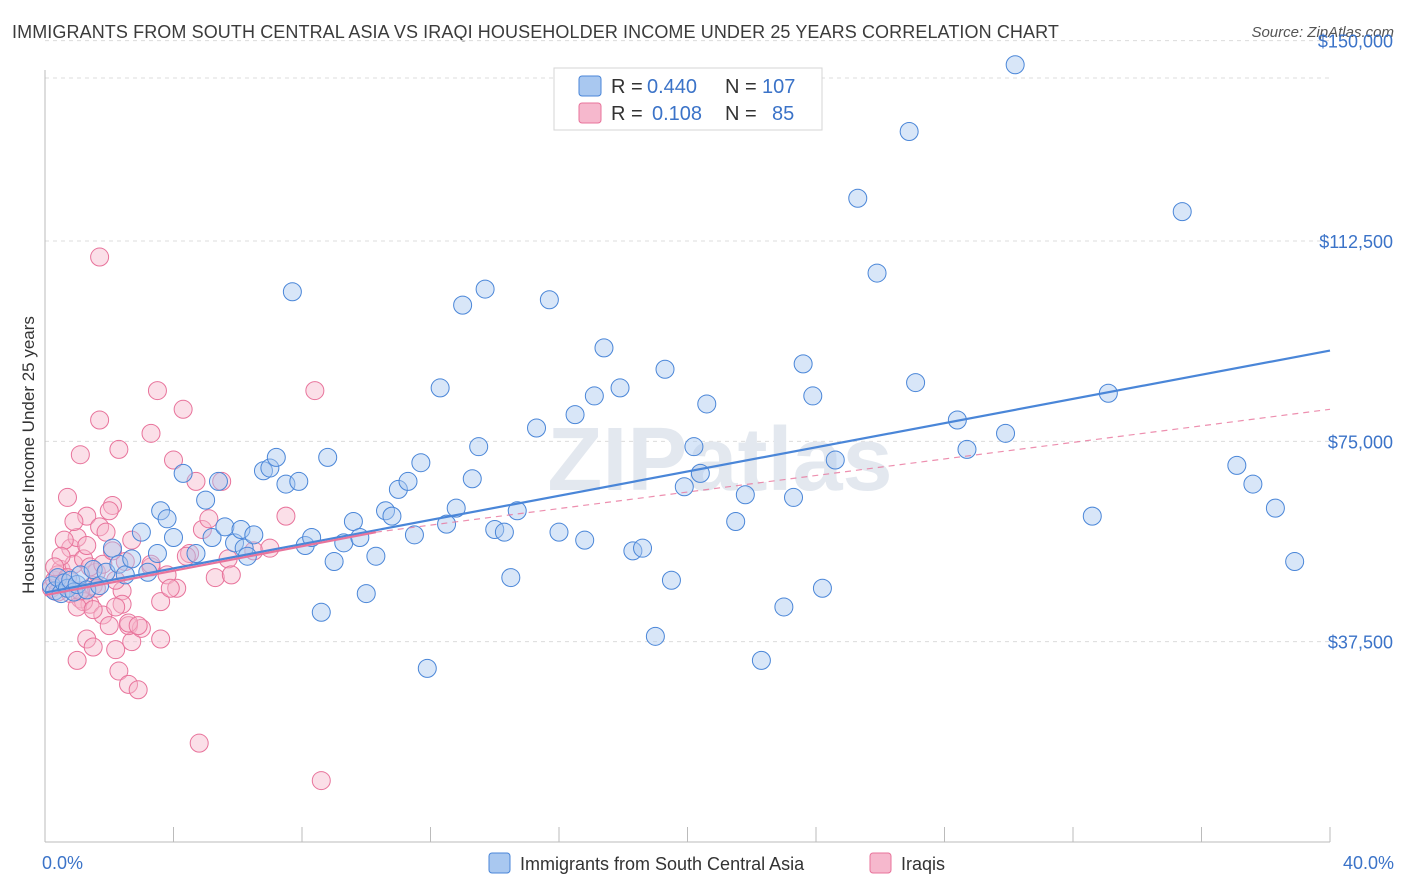 This screenshot has height=892, width=1406. Describe the element at coordinates (1368, 863) in the screenshot. I see `x-tick-label-max: 40.0%` at that location.